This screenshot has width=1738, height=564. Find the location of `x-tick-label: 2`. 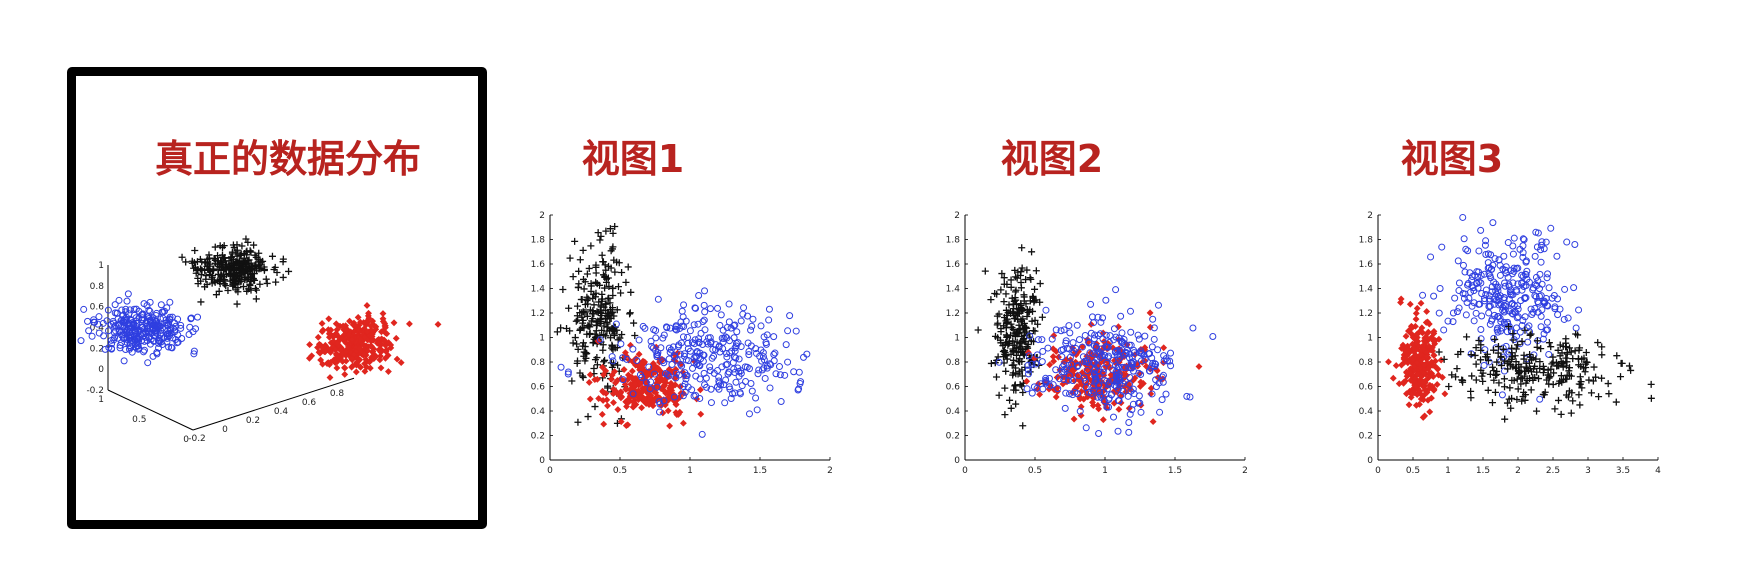

x-tick-label: 2 is located at coordinates (1245, 471).